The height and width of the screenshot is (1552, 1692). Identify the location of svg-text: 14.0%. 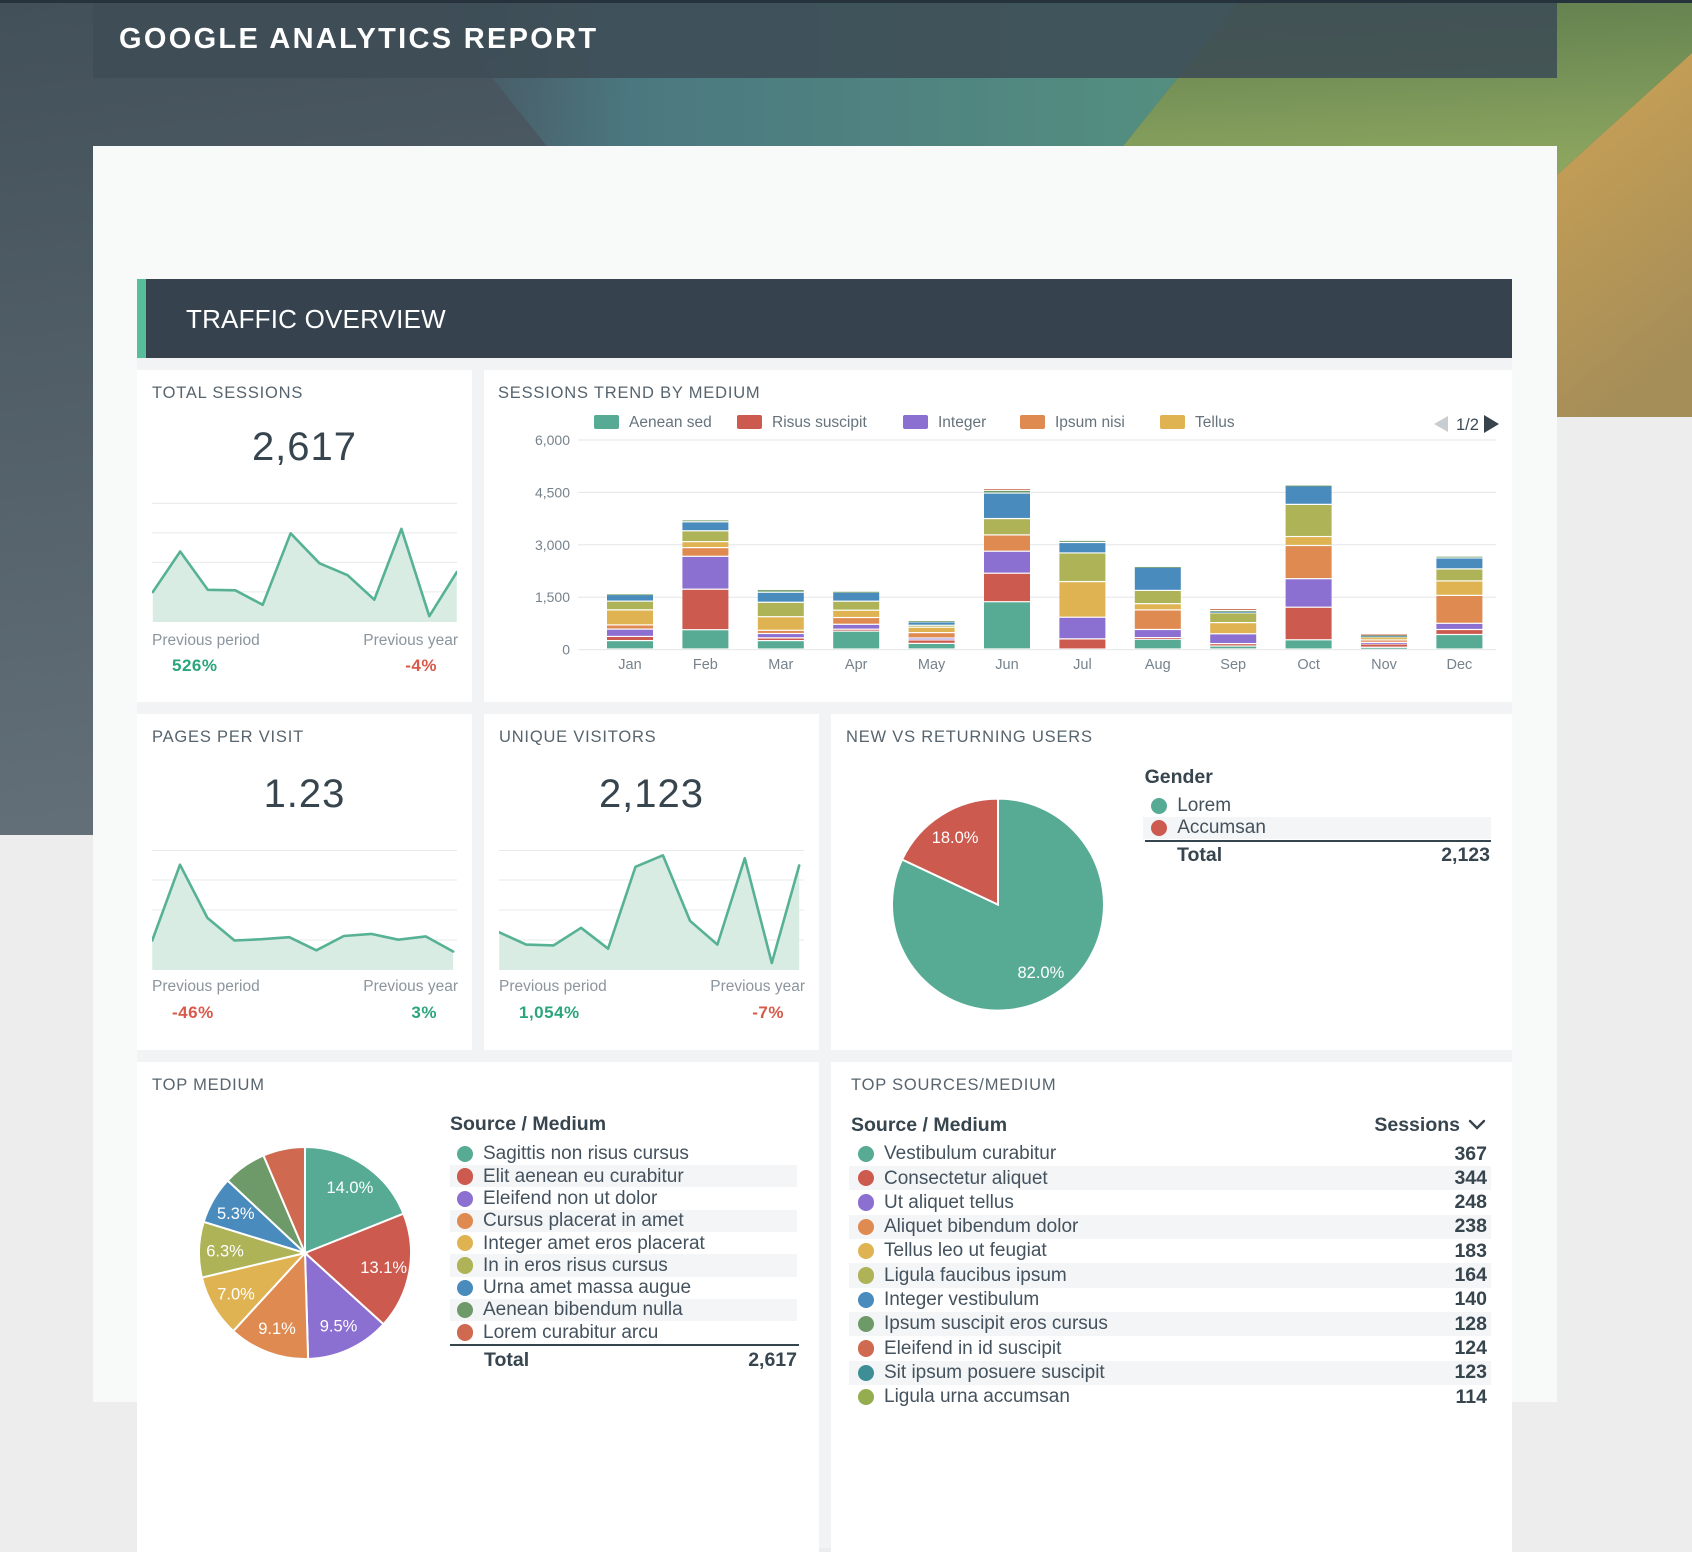
(350, 1188).